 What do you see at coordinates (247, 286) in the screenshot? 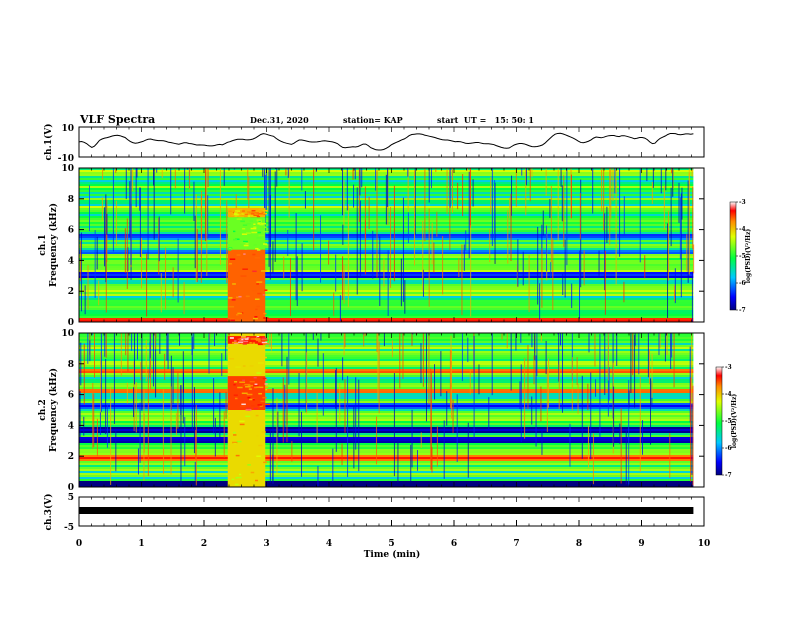
I see `spectrogram-burst` at bounding box center [247, 286].